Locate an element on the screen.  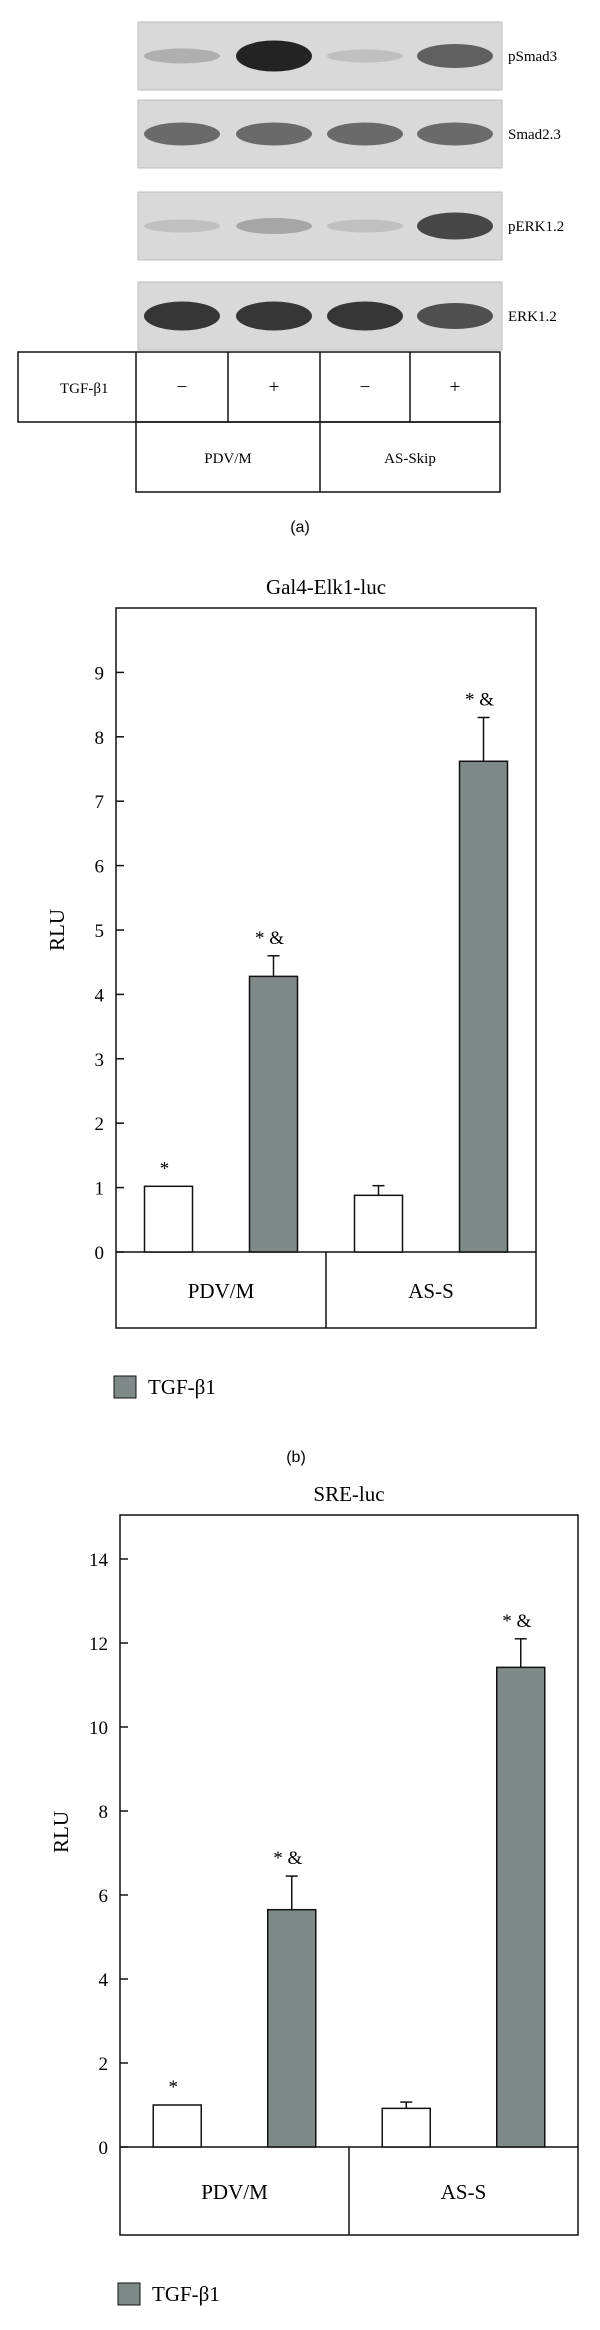
y-tick-label: 3 is located at coordinates (100, 1060).